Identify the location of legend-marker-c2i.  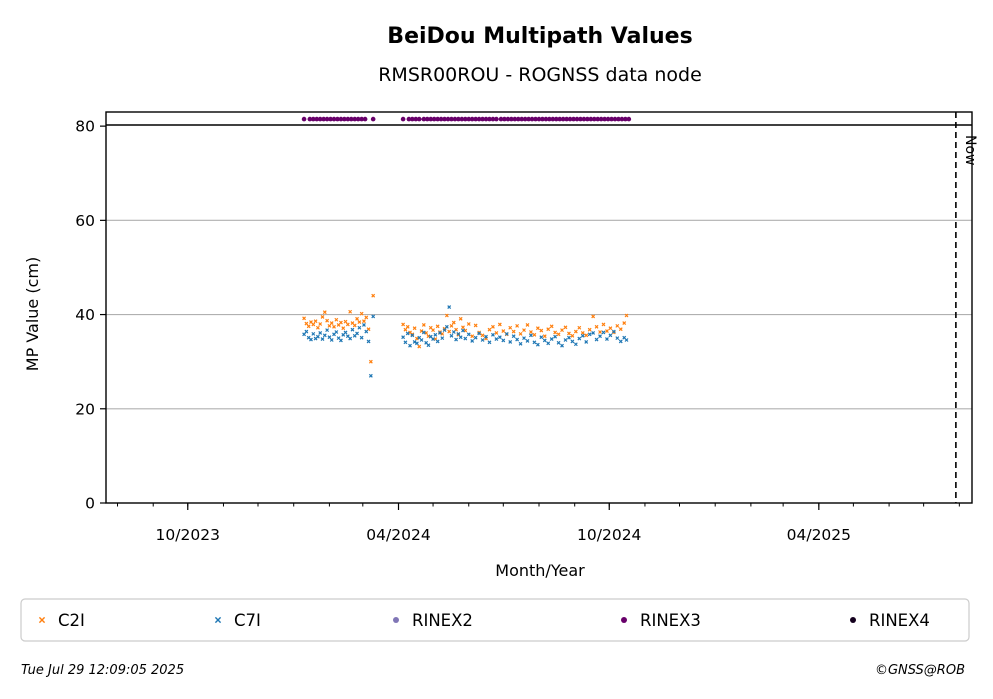
(42, 620).